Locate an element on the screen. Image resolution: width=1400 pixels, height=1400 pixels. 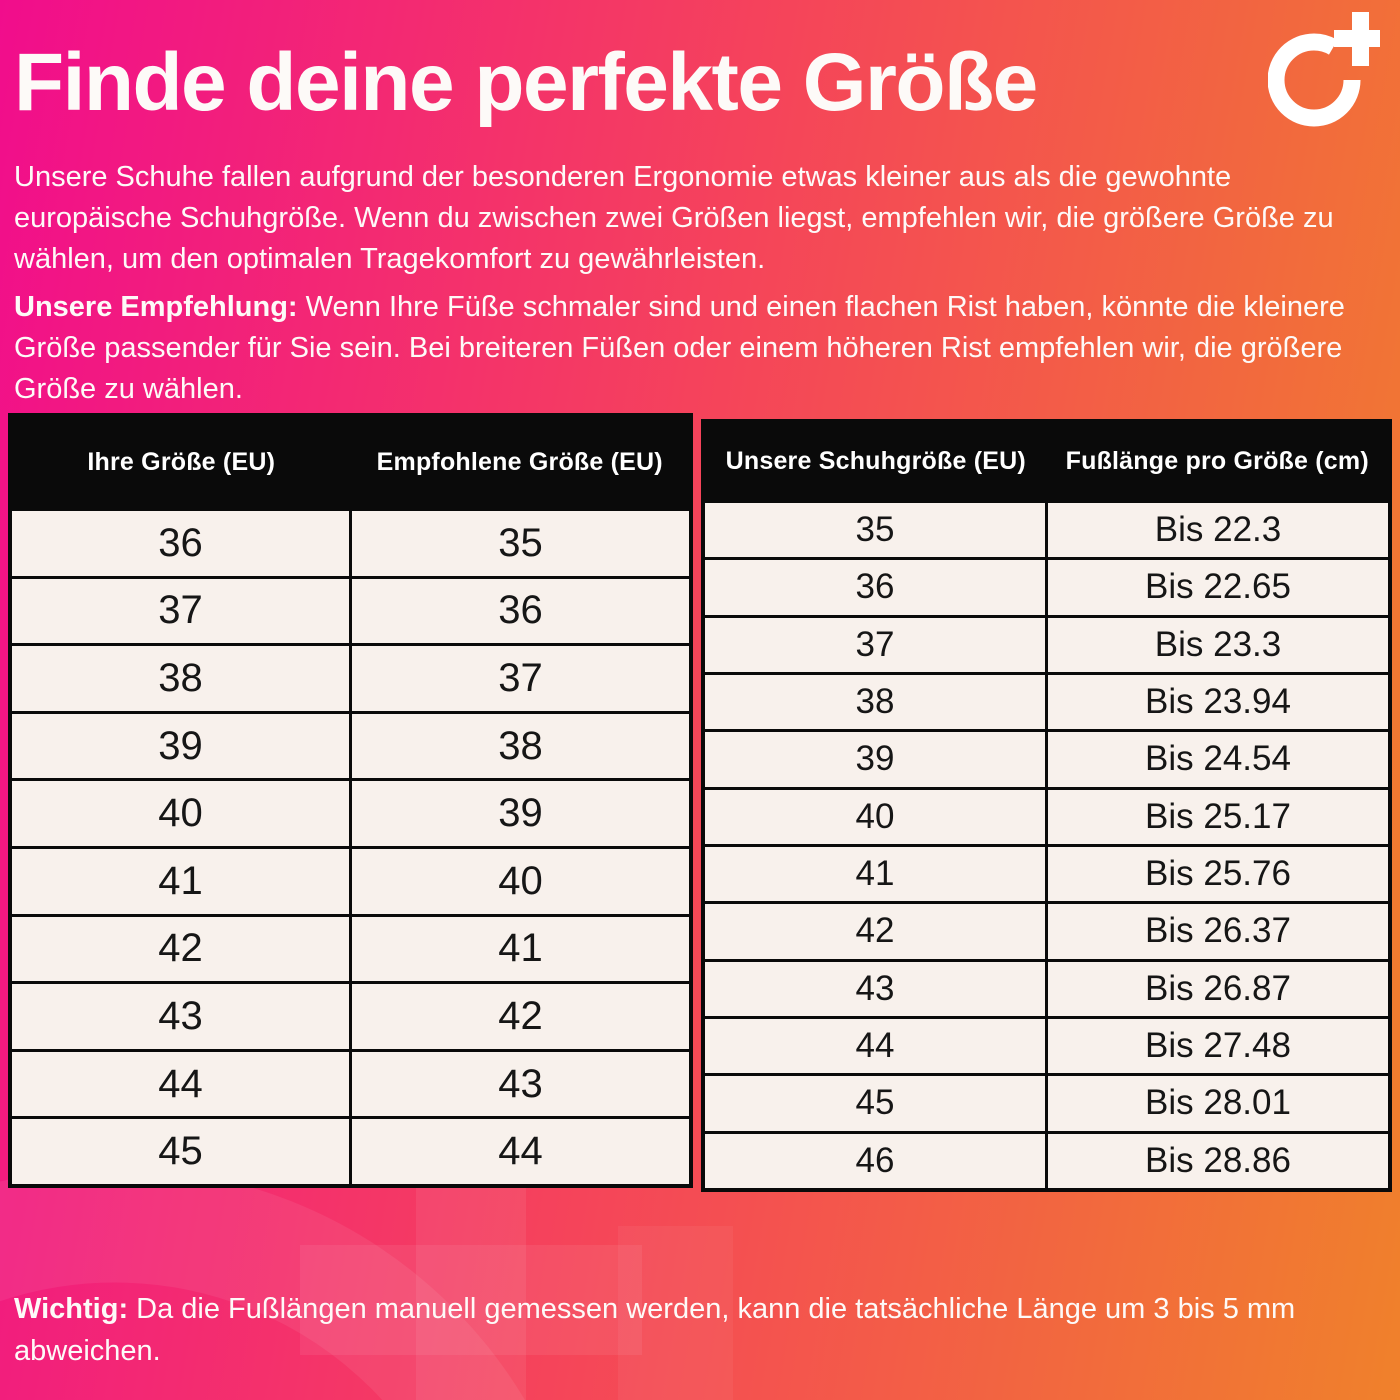
table-row: 38 37 is located at coordinates (350, 677).